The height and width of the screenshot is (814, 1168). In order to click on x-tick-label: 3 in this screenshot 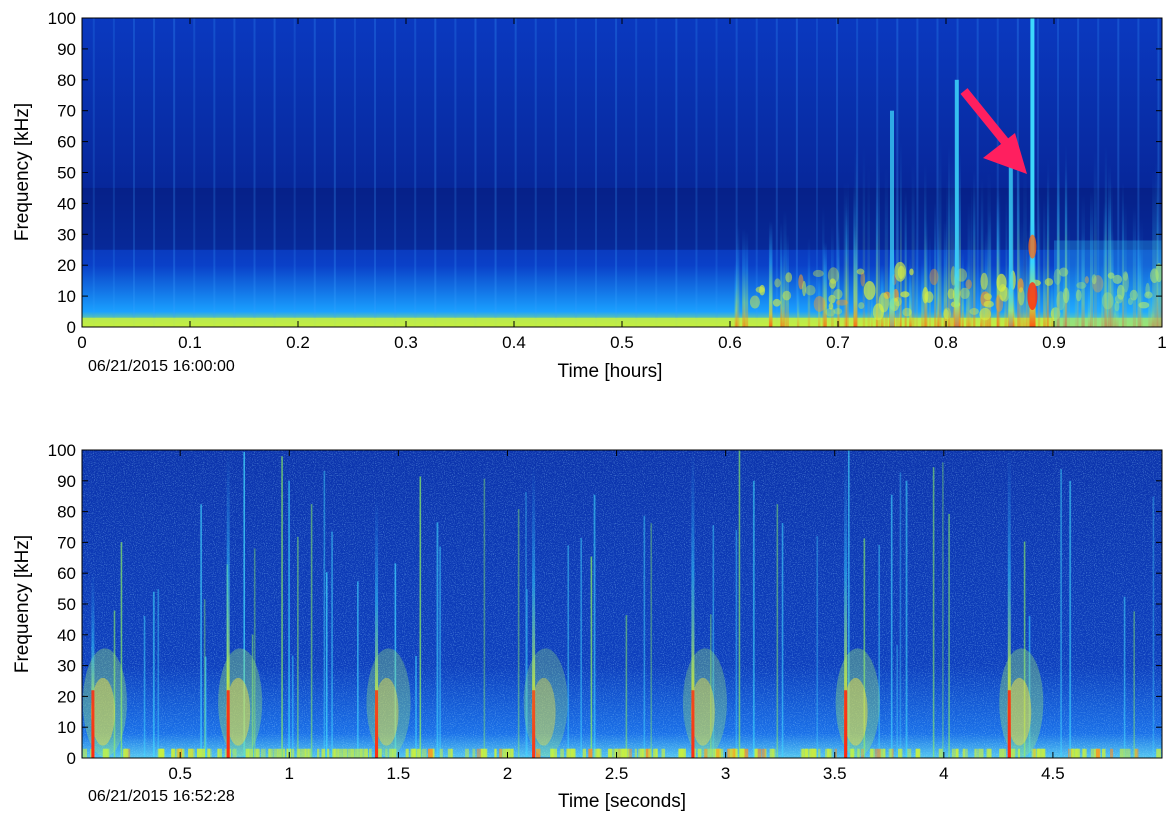, I will do `click(725, 773)`.